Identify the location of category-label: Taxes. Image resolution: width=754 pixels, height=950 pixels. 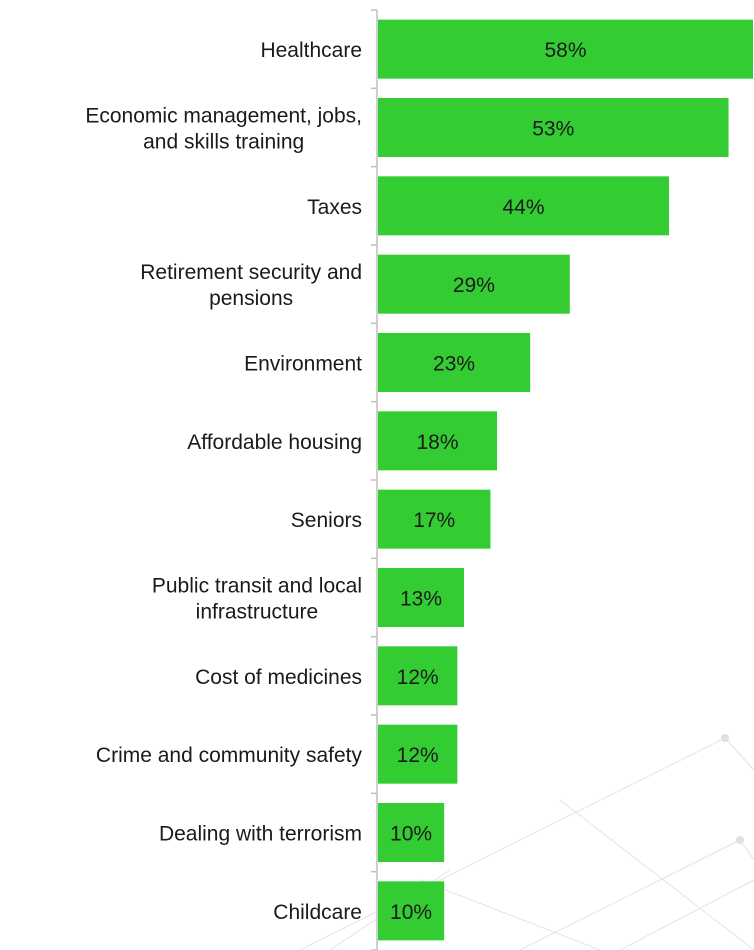
(334, 207).